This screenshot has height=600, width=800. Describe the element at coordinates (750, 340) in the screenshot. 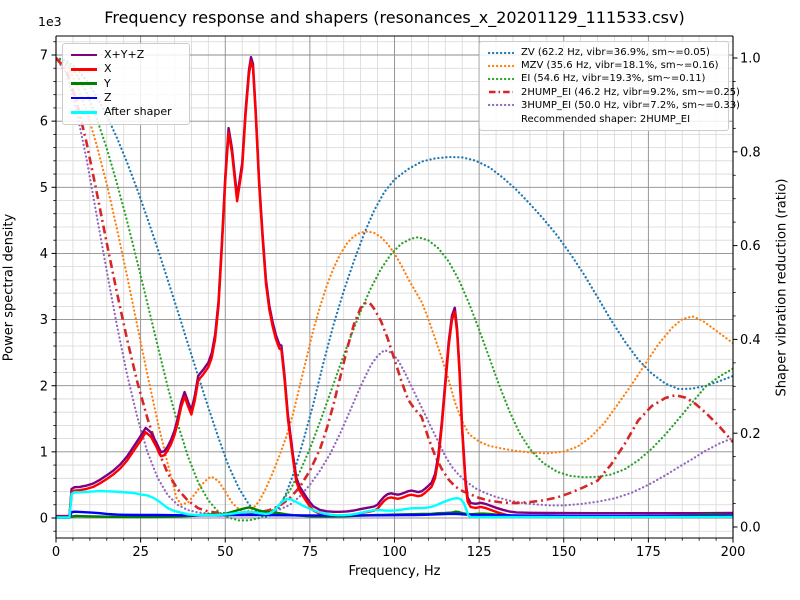

I see `tick-label: 0.4` at that location.